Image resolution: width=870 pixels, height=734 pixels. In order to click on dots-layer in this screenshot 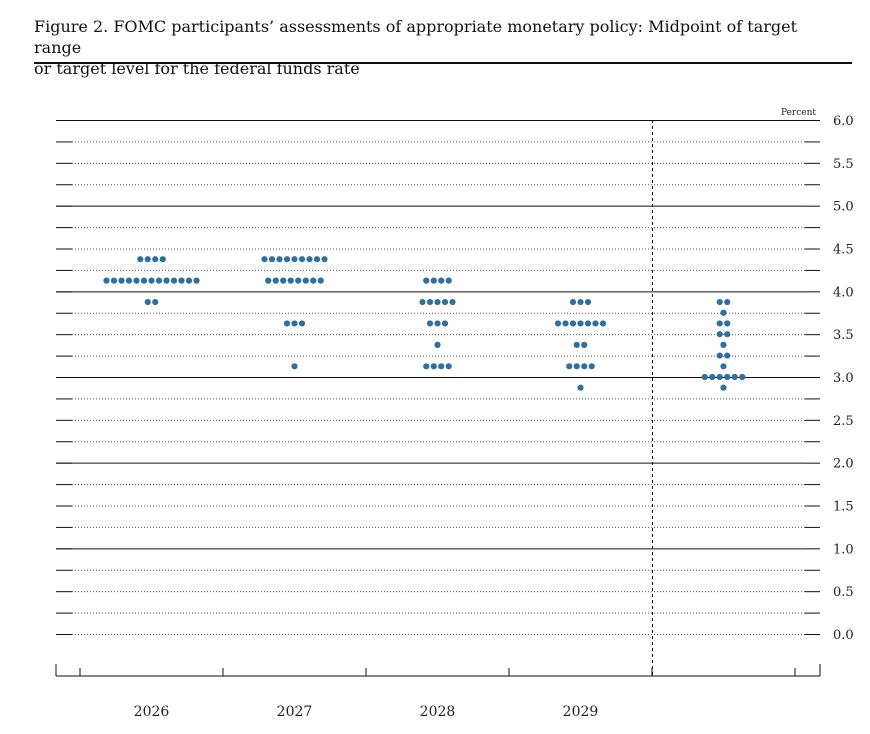, I will do `click(424, 323)`.